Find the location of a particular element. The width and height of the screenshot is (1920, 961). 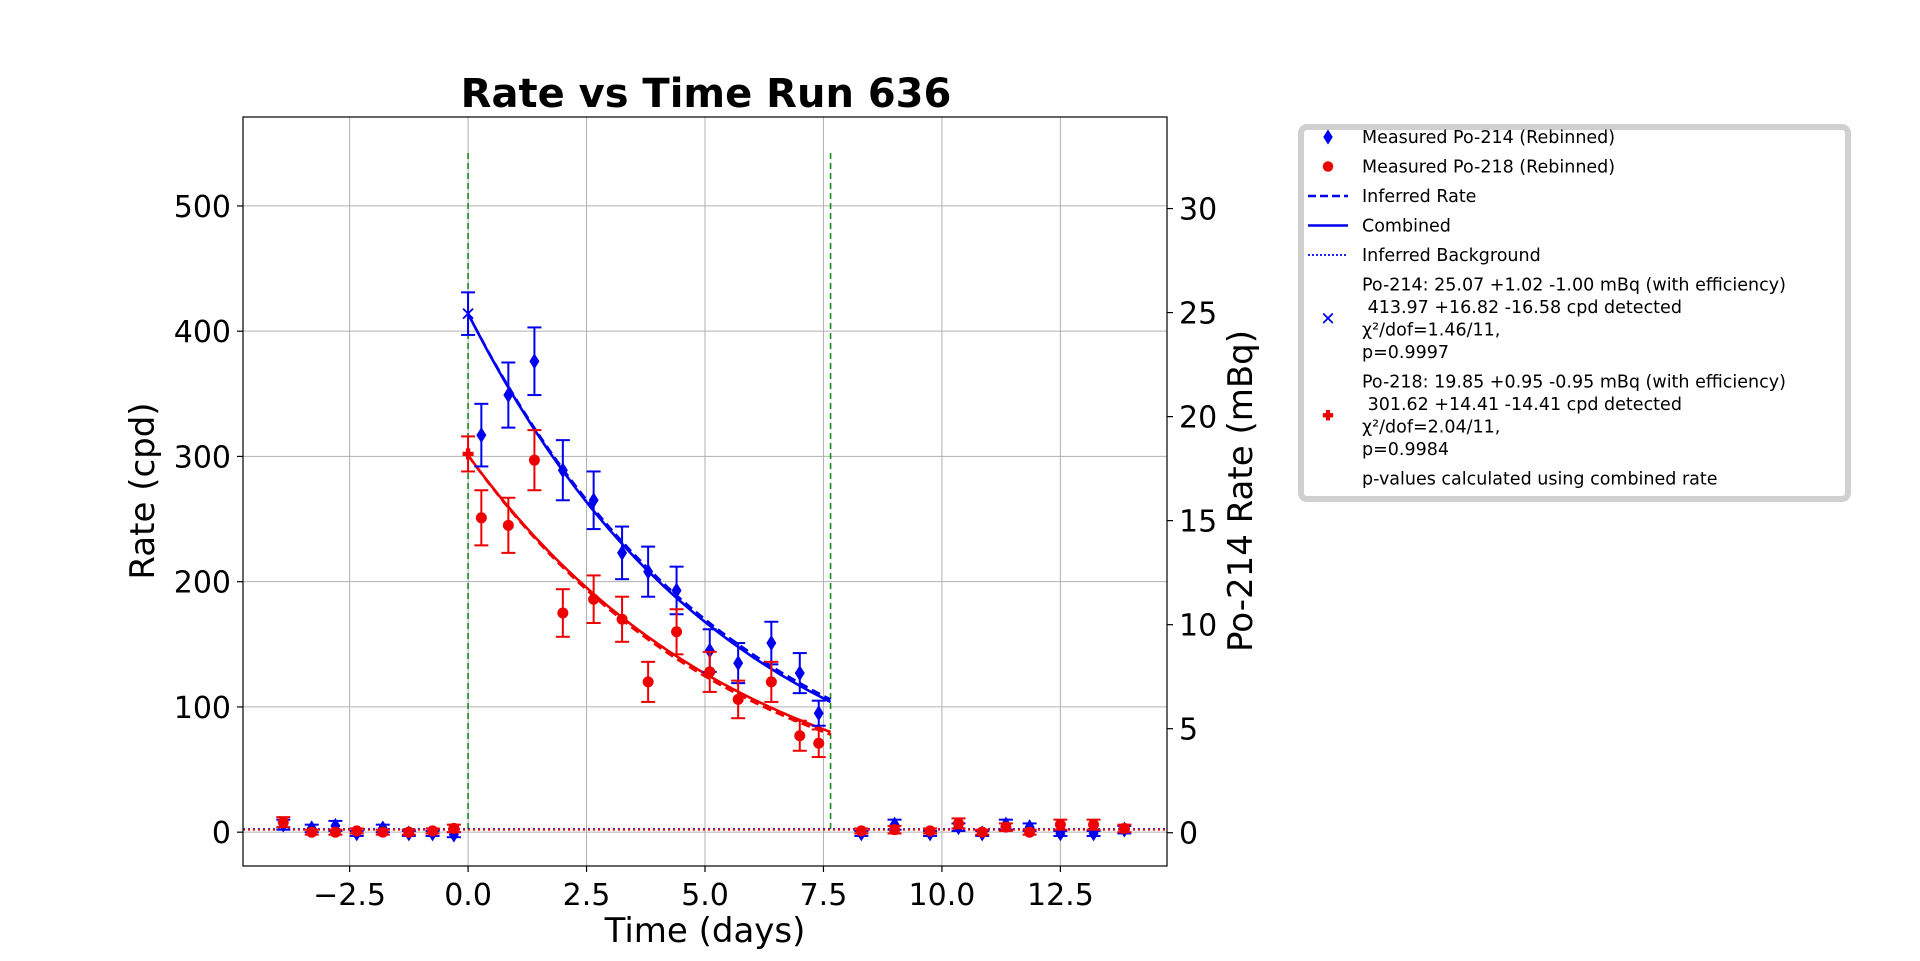

legend-label: Inferred Rate is located at coordinates (1419, 197).